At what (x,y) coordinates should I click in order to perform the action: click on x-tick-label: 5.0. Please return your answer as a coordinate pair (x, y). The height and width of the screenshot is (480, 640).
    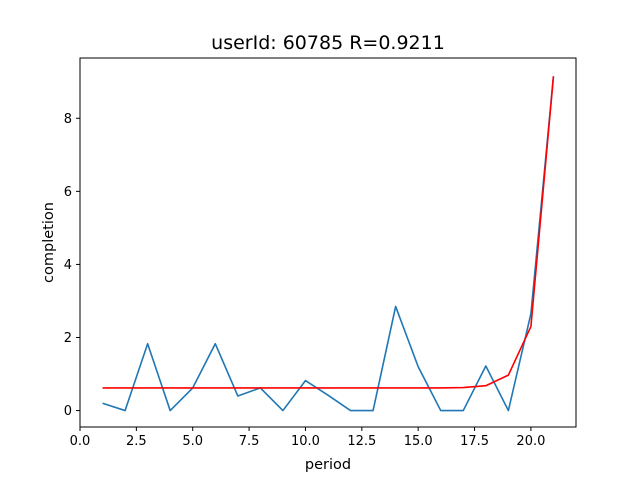
    Looking at the image, I should click on (192, 441).